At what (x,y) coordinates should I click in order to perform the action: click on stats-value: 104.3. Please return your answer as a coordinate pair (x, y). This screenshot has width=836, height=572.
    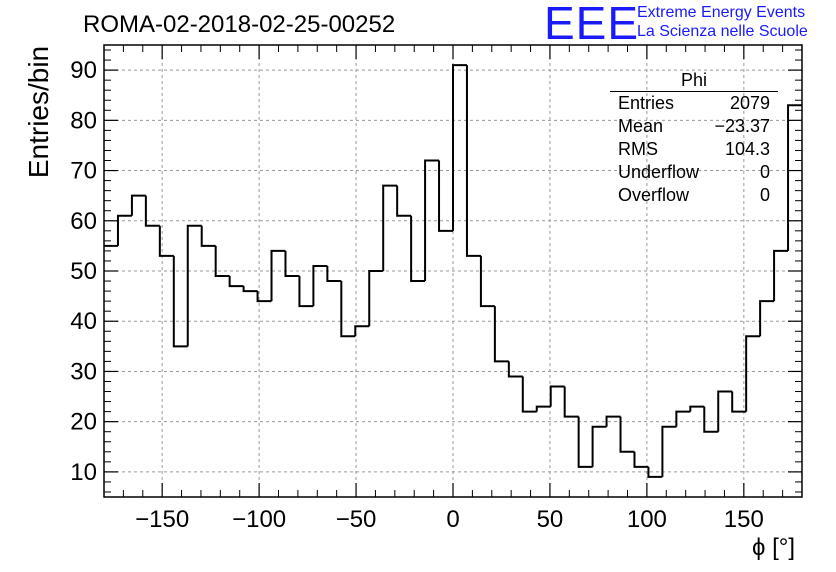
    Looking at the image, I should click on (747, 149).